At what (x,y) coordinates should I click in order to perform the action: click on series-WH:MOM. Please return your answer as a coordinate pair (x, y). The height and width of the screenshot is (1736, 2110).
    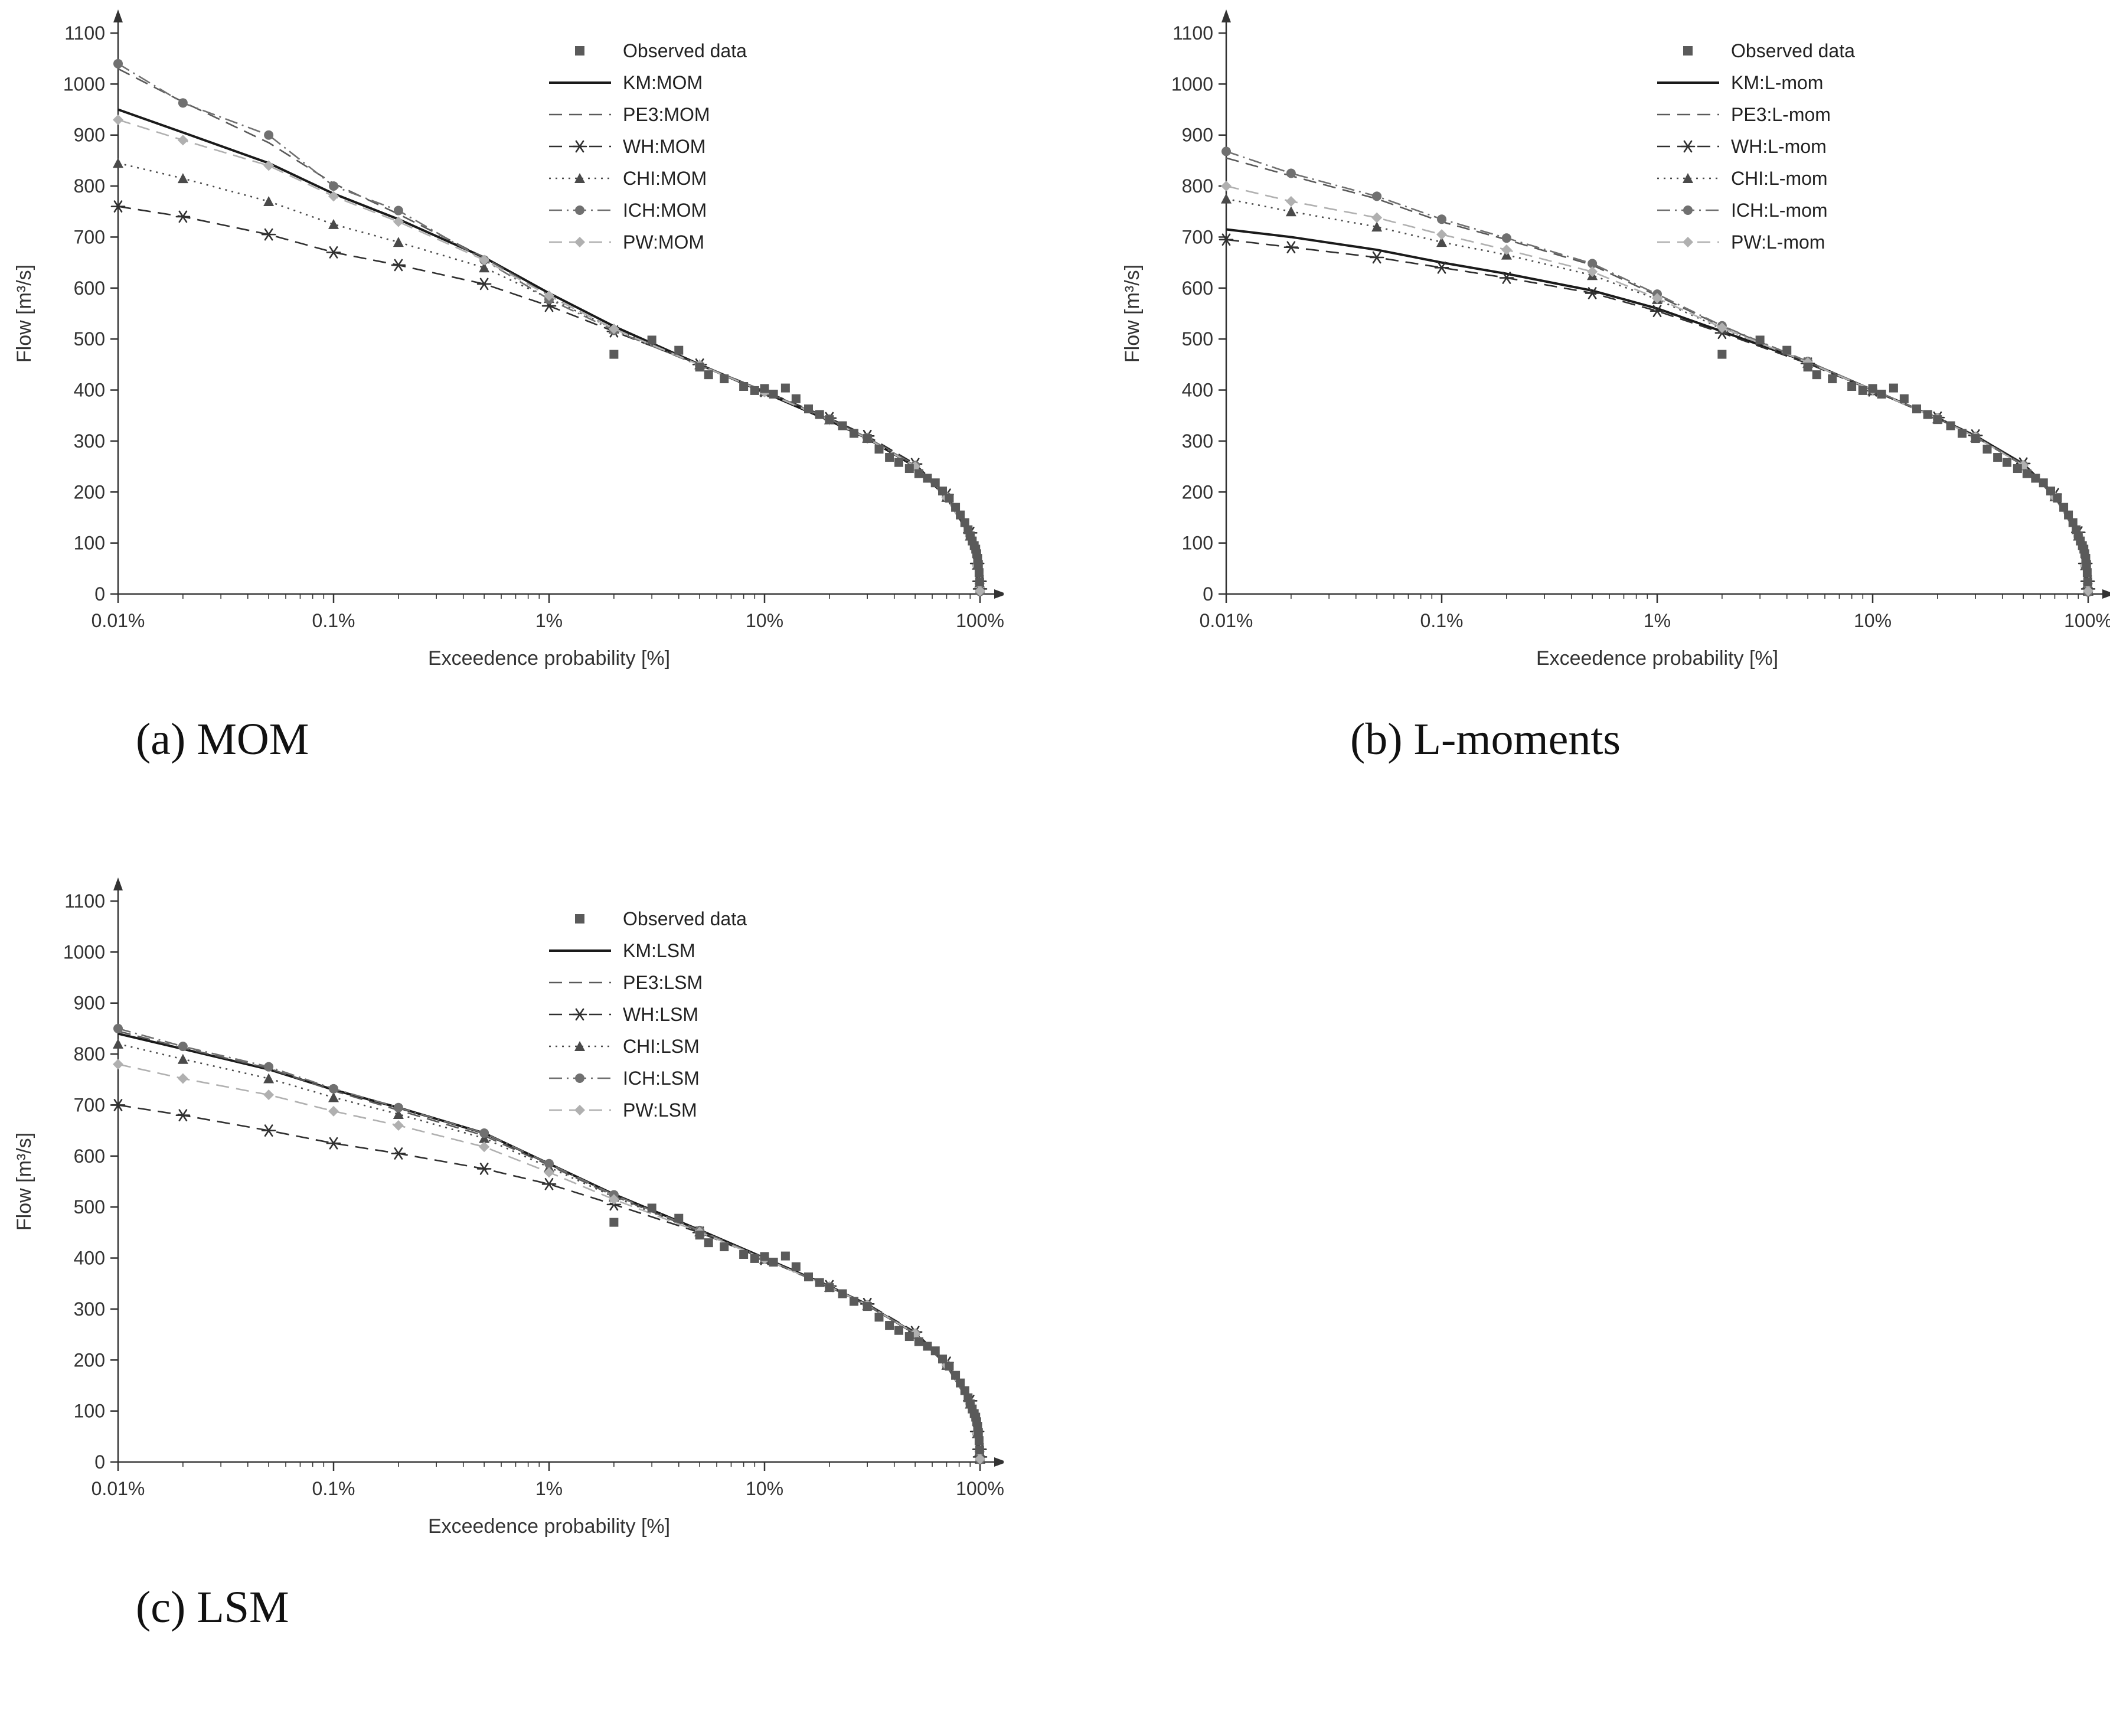
    Looking at the image, I should click on (549, 398).